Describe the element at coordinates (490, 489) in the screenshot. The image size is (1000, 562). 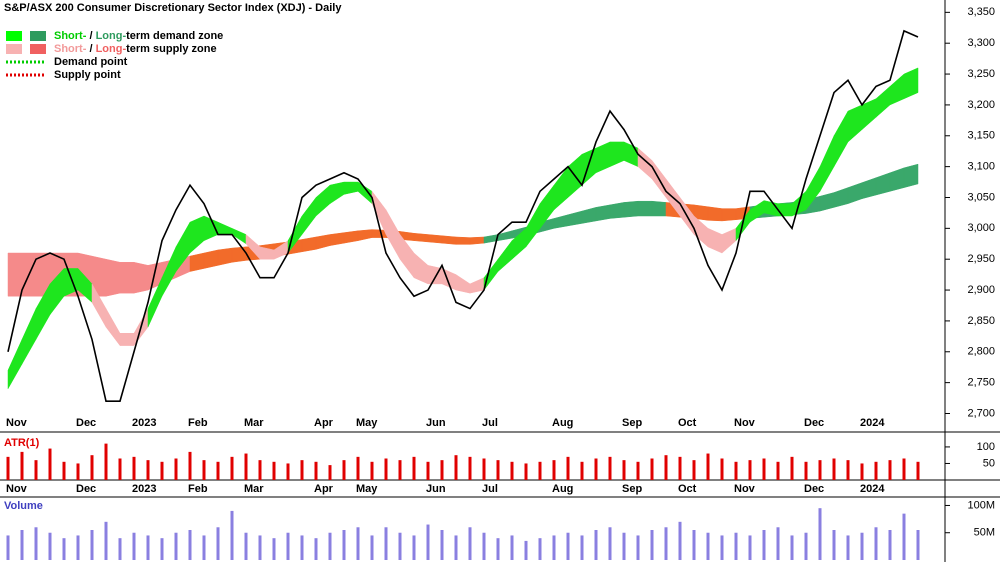
I see `x-tick-label: Jul` at that location.